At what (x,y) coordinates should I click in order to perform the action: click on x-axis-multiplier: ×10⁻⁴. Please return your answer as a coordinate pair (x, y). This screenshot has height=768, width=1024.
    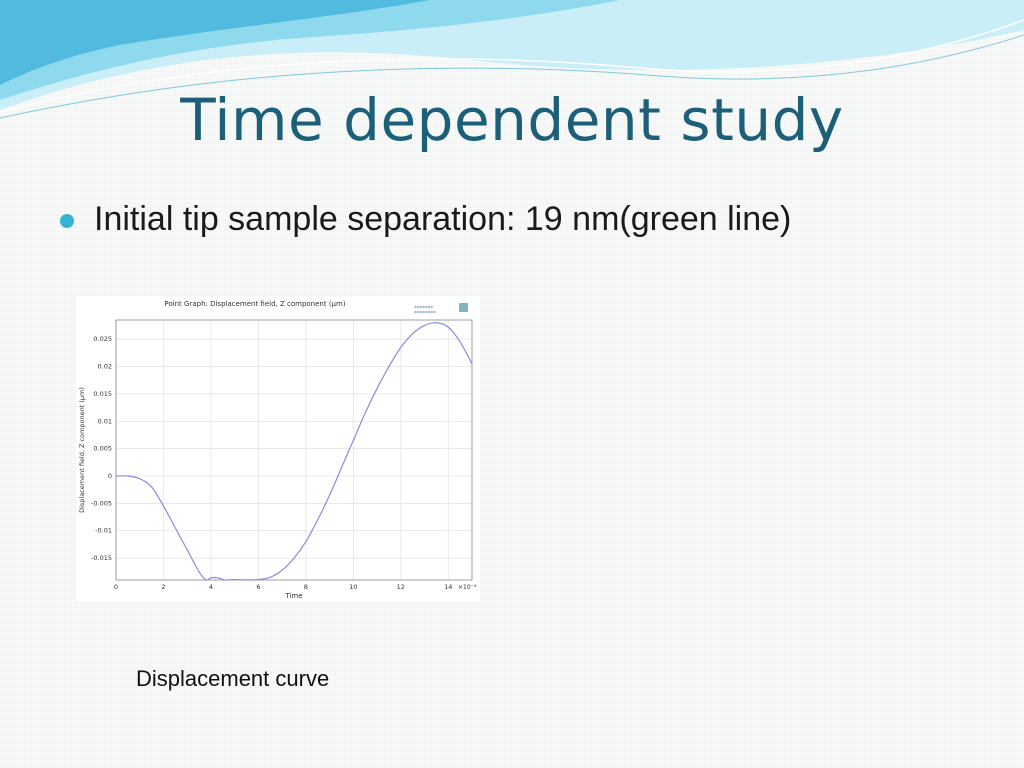
    Looking at the image, I should click on (467, 587).